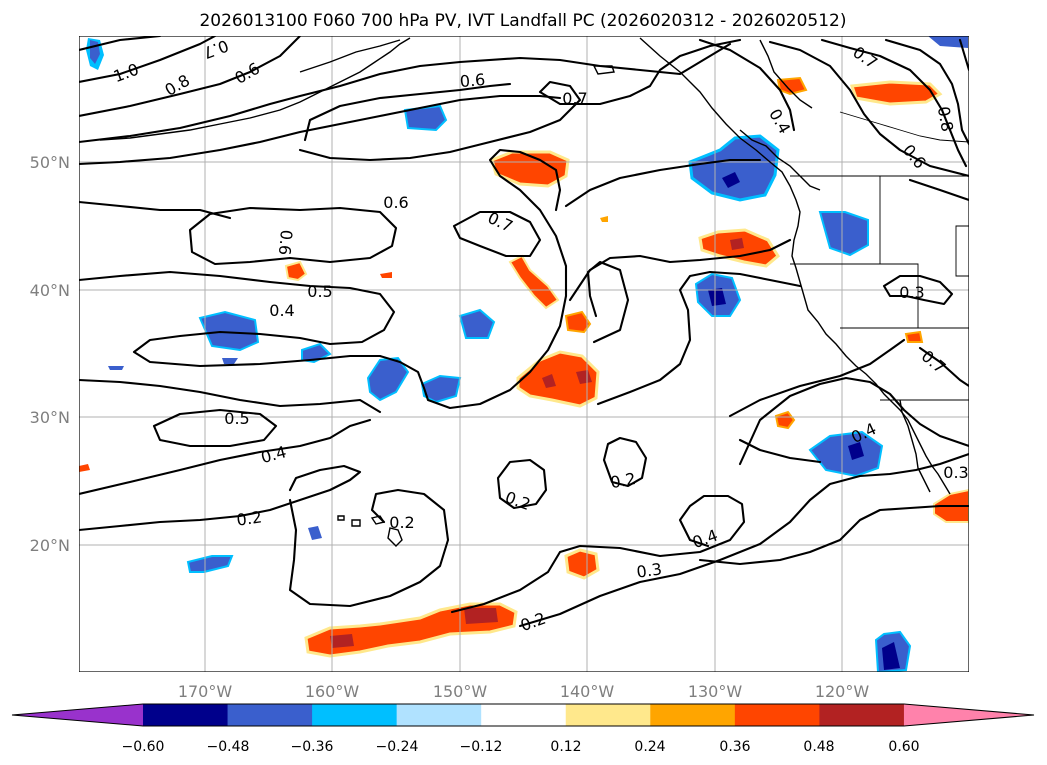 Image resolution: width=1047 pixels, height=765 pixels. What do you see at coordinates (397, 747) in the screenshot?
I see `colorbar-tick: −0.24` at bounding box center [397, 747].